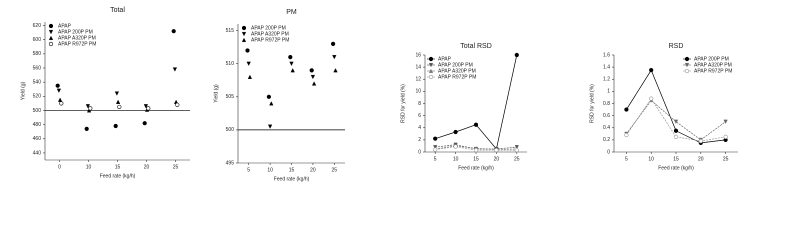 Image resolution: width=788 pixels, height=240 pixels. Describe the element at coordinates (726, 159) in the screenshot. I see `x-tick-label: 25` at that location.